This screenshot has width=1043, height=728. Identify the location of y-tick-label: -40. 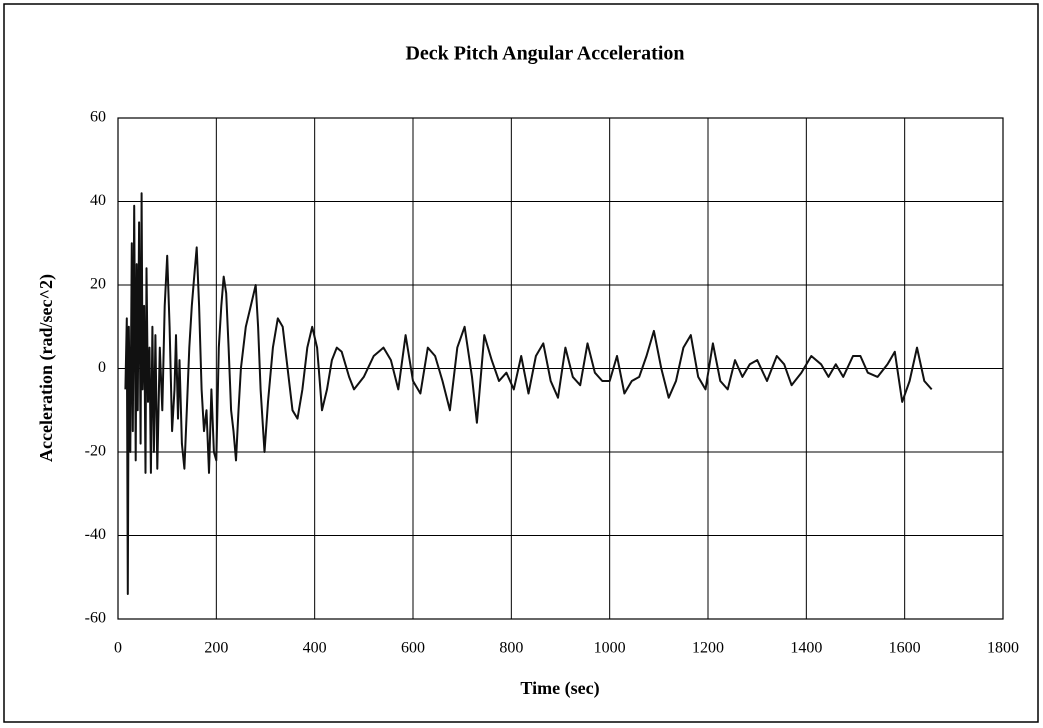
(95, 534).